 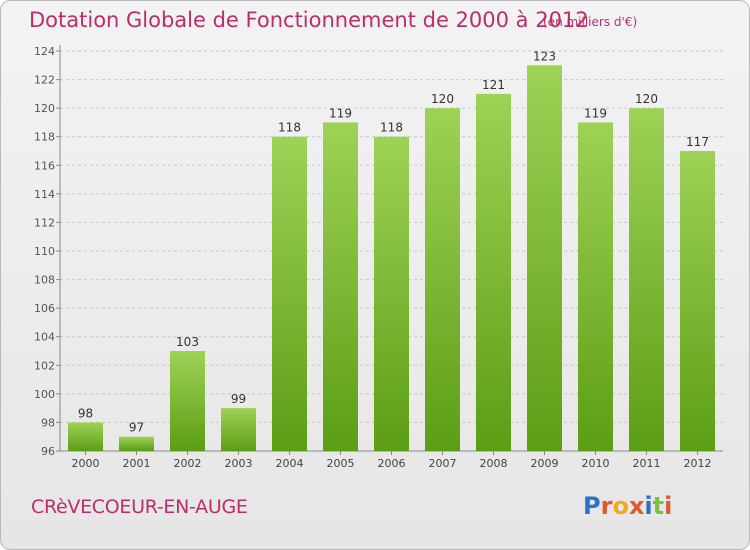 What do you see at coordinates (698, 463) in the screenshot?
I see `x-tick-label-2012: 2012` at bounding box center [698, 463].